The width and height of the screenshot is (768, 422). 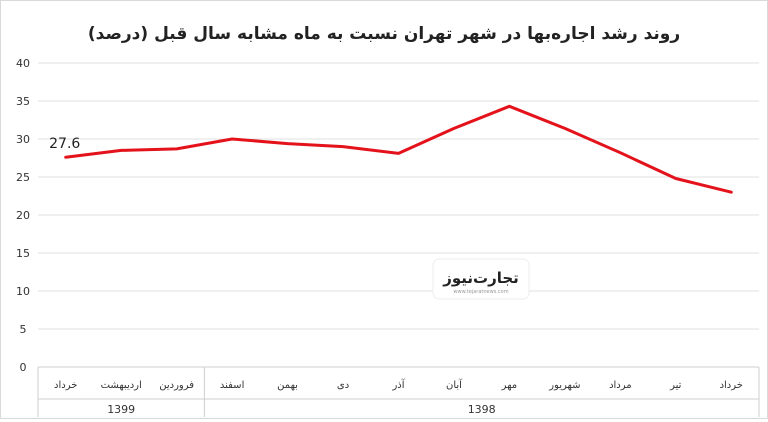 What do you see at coordinates (23, 367) in the screenshot?
I see `y-tick-label: 0` at bounding box center [23, 367].